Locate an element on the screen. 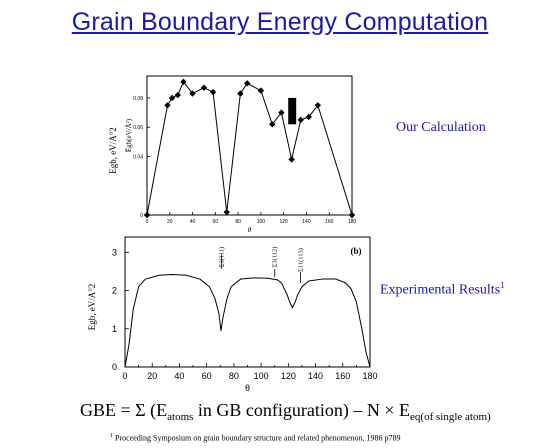 This screenshot has width=560, height=448. experimental-label: Experimental Results1 is located at coordinates (442, 289).